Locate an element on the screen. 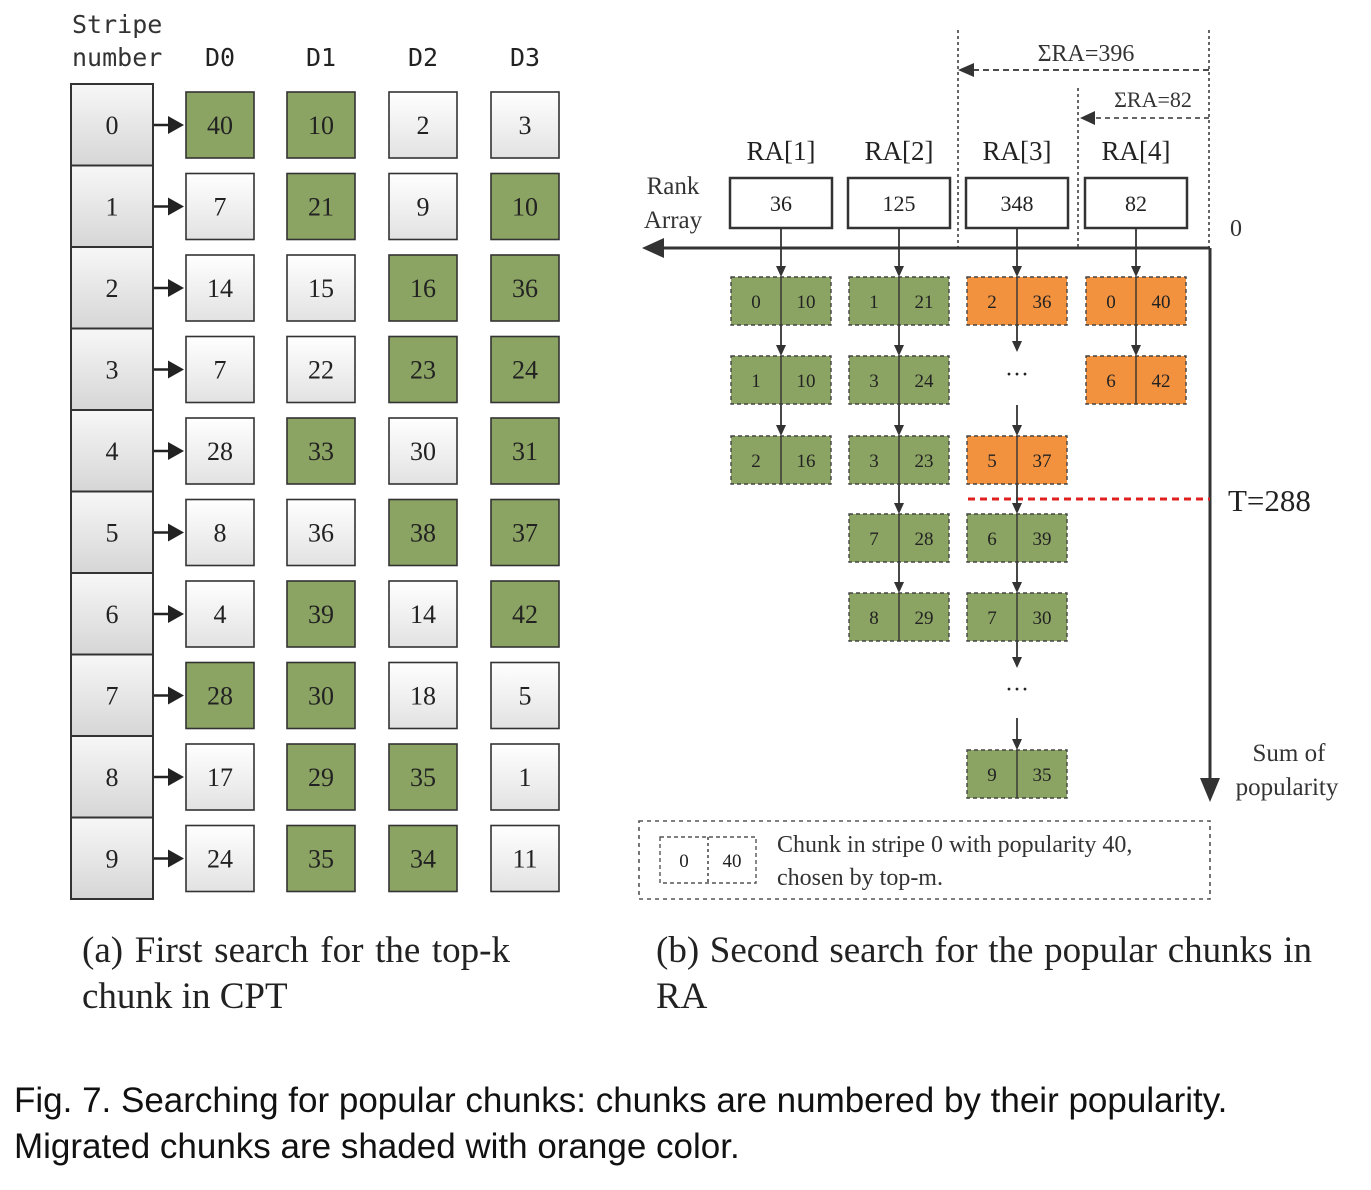  chunk-stripe-number: 9 is located at coordinates (992, 775).